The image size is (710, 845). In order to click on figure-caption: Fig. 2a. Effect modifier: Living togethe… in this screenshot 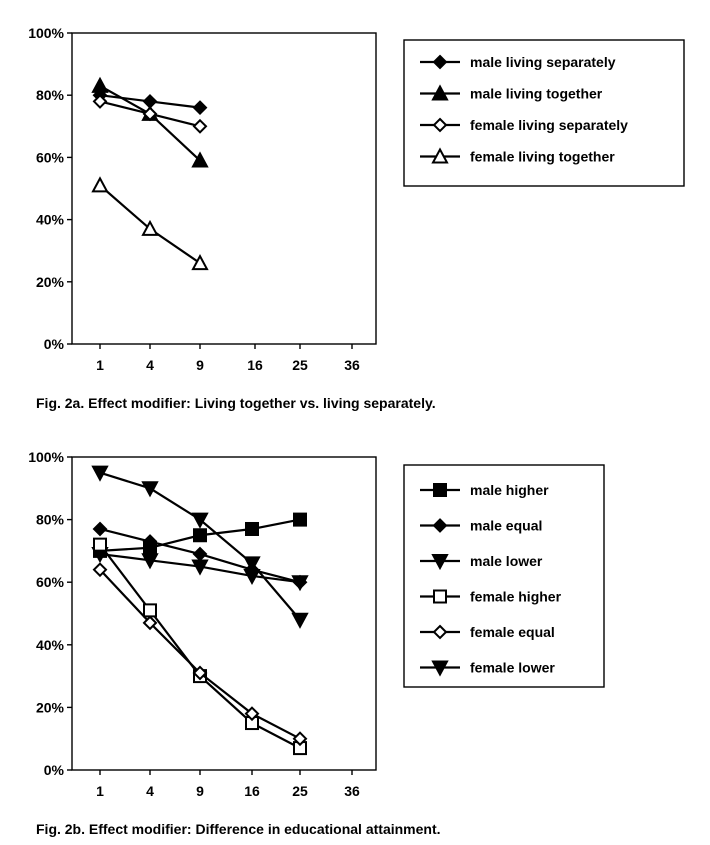, I will do `click(236, 403)`.